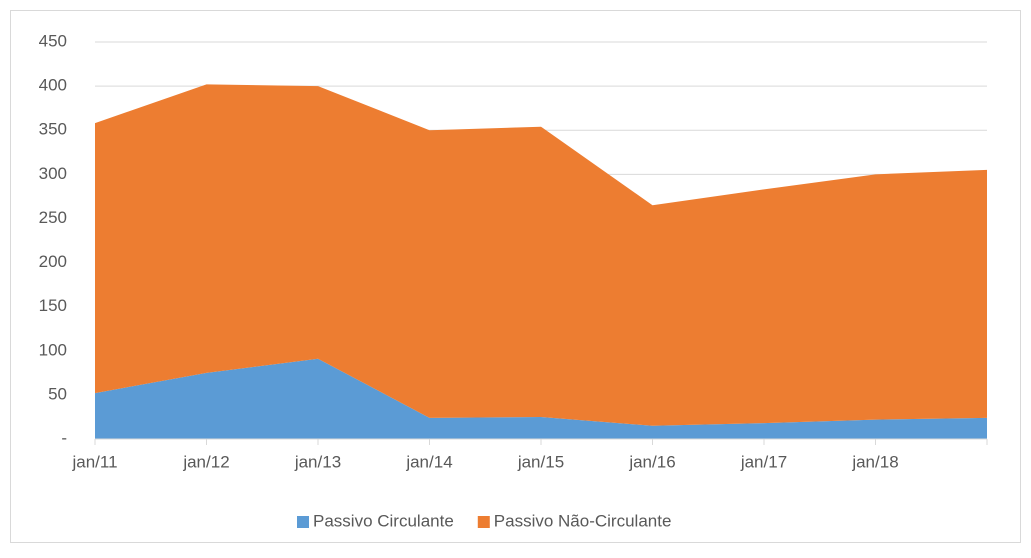 The width and height of the screenshot is (1031, 558). I want to click on x-tick-label: jan/16, so click(651, 461).